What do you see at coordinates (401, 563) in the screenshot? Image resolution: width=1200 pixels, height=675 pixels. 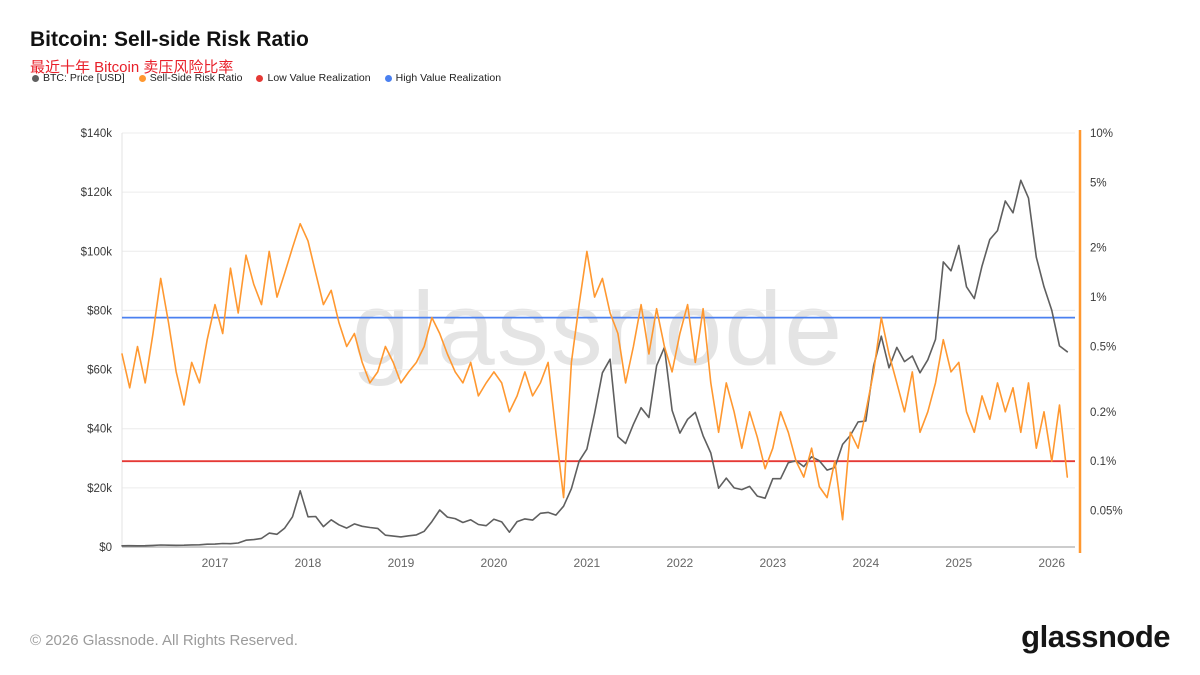 I see `x-axis-tick-label: 2019` at bounding box center [401, 563].